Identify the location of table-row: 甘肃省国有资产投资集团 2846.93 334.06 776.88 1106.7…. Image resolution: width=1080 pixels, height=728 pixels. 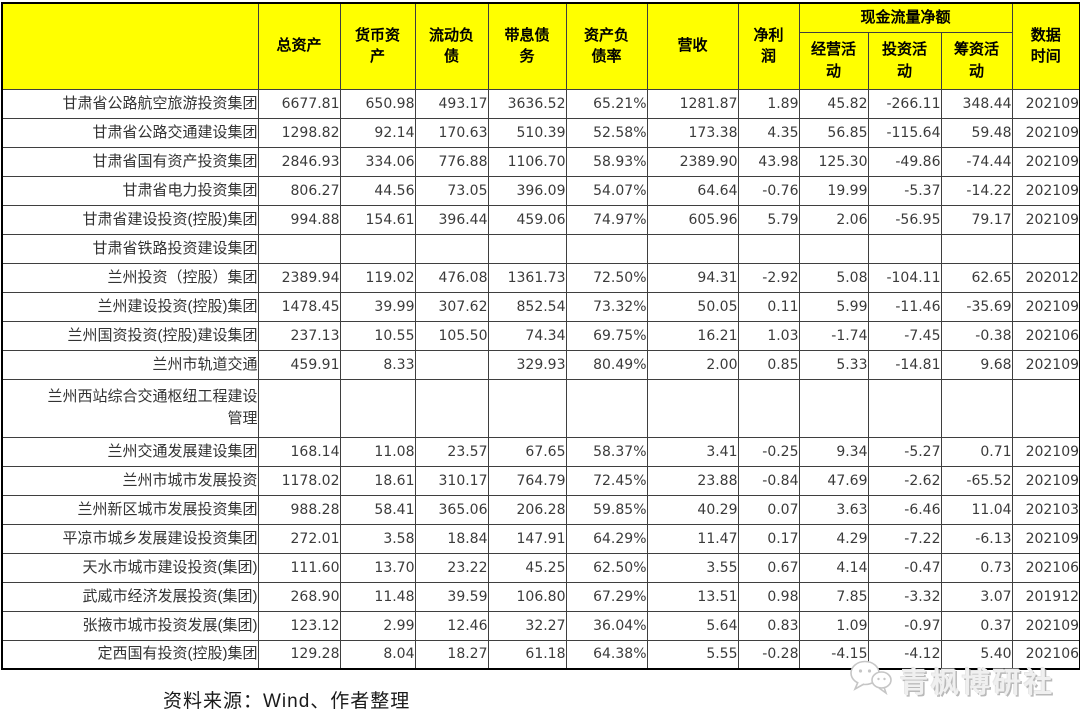
(540, 161).